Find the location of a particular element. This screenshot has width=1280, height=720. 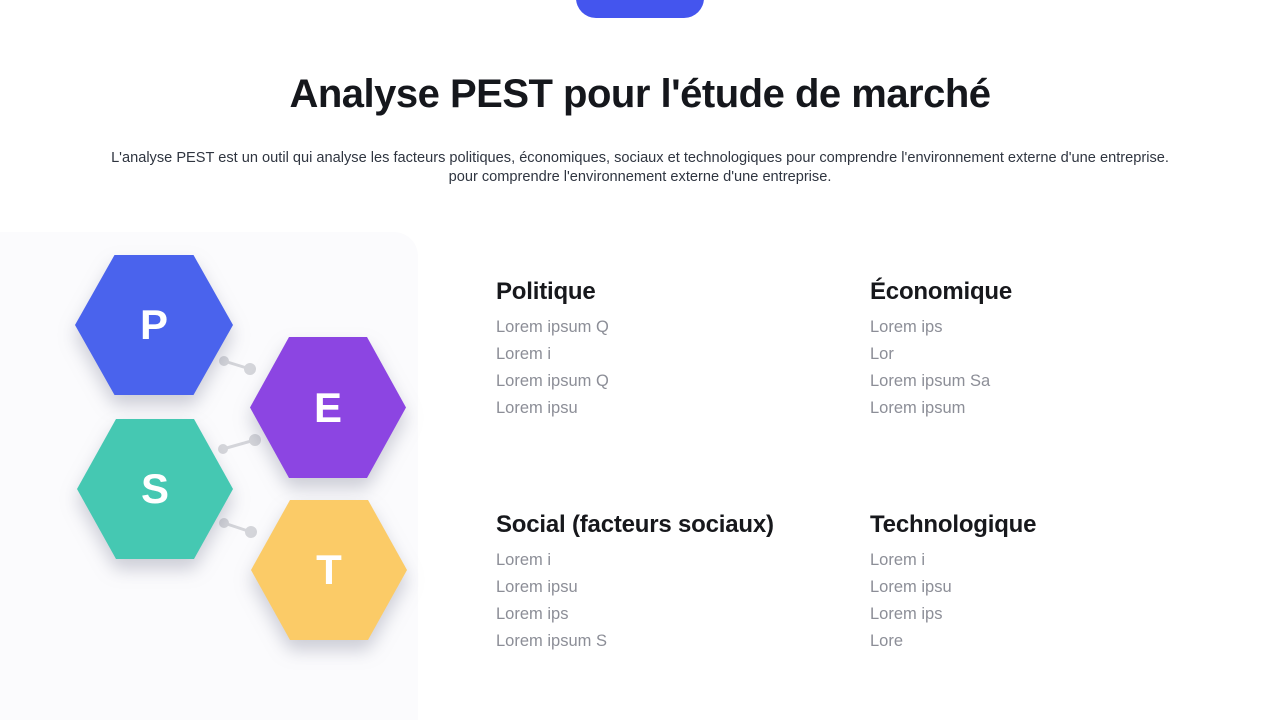

section-economique-heading: Économique is located at coordinates (941, 291).